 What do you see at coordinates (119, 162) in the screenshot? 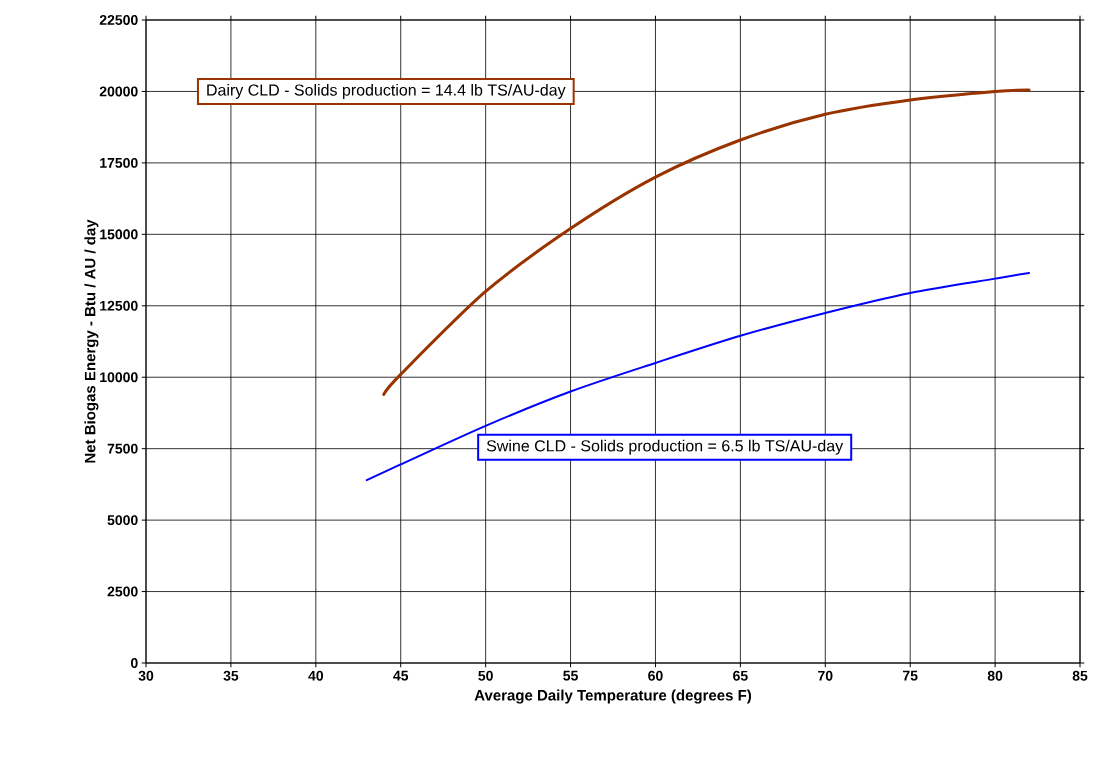
I see `y-tick-label: 17500` at bounding box center [119, 162].